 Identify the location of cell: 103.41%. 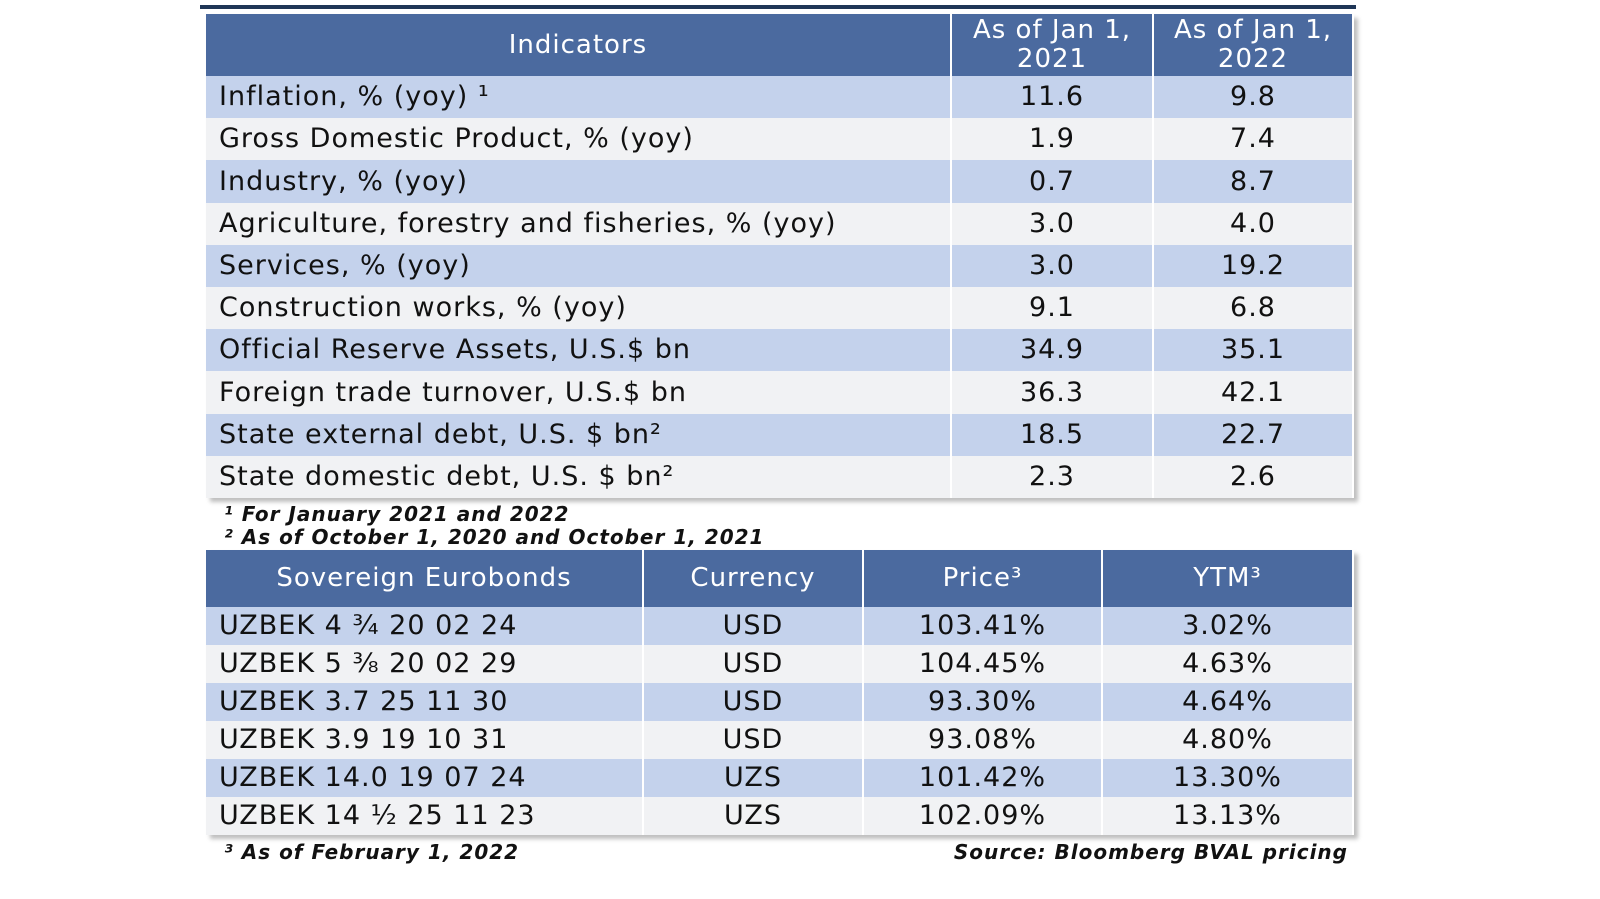
(983, 626).